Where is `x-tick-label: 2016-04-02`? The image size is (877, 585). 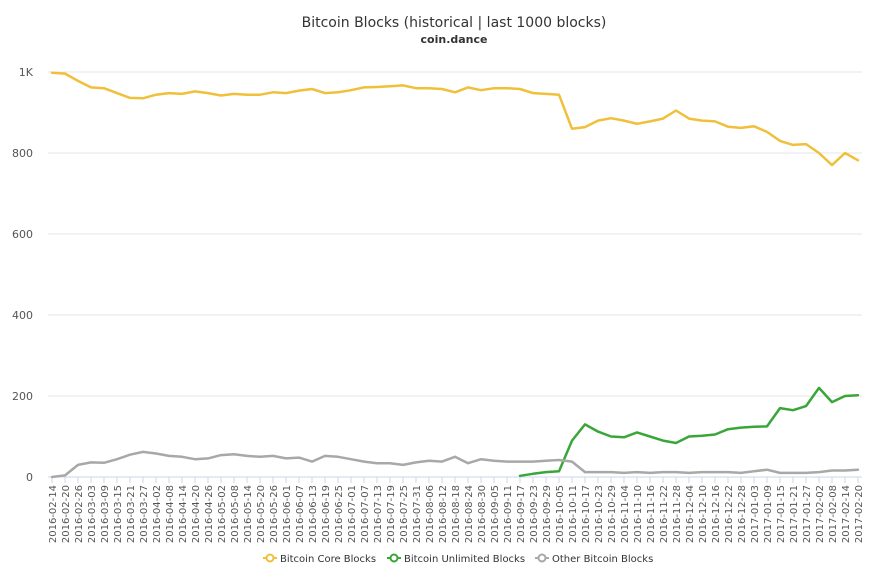
x-tick-label: 2016-04-02 is located at coordinates (157, 514).